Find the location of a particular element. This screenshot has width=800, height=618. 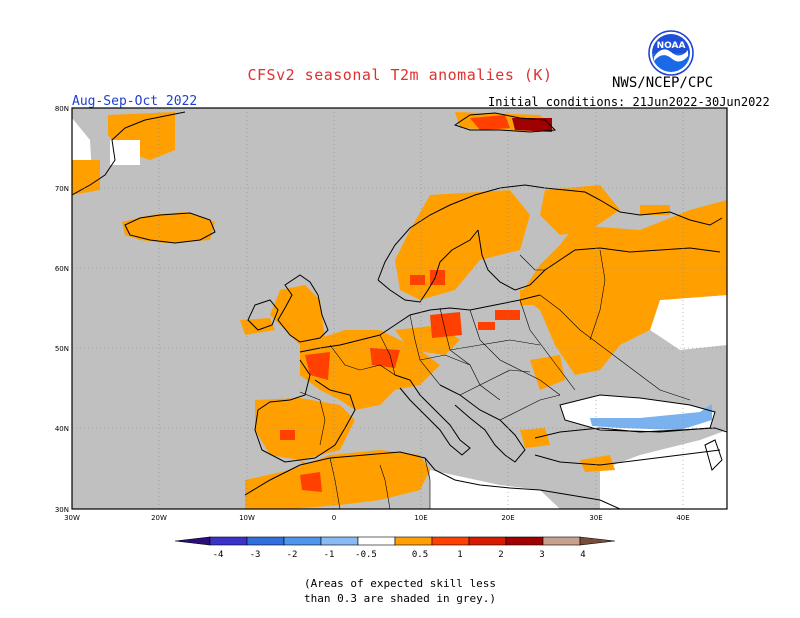

middle-east-white-area is located at coordinates (663, 469).